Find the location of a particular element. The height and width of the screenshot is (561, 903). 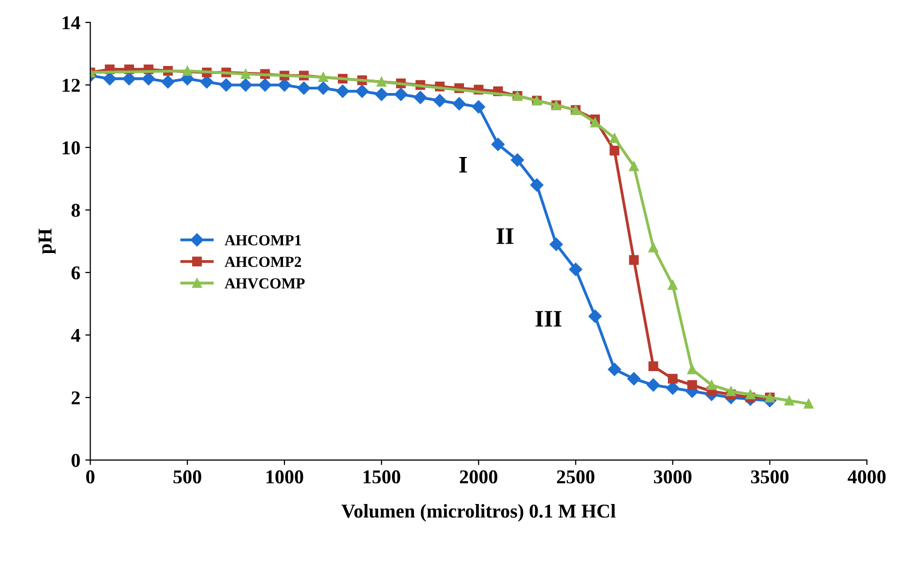

legend-label: AHCOMP1 is located at coordinates (262, 240).